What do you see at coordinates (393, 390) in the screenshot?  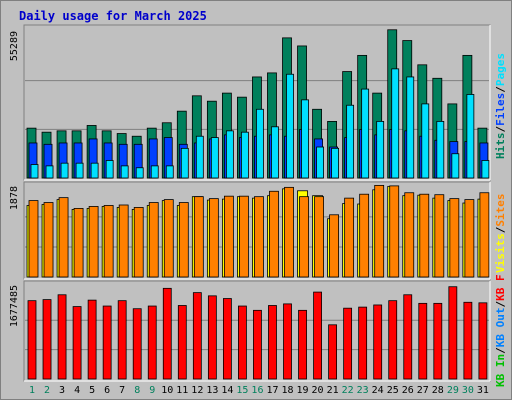 I see `x-tick-label: 25` at bounding box center [393, 390].